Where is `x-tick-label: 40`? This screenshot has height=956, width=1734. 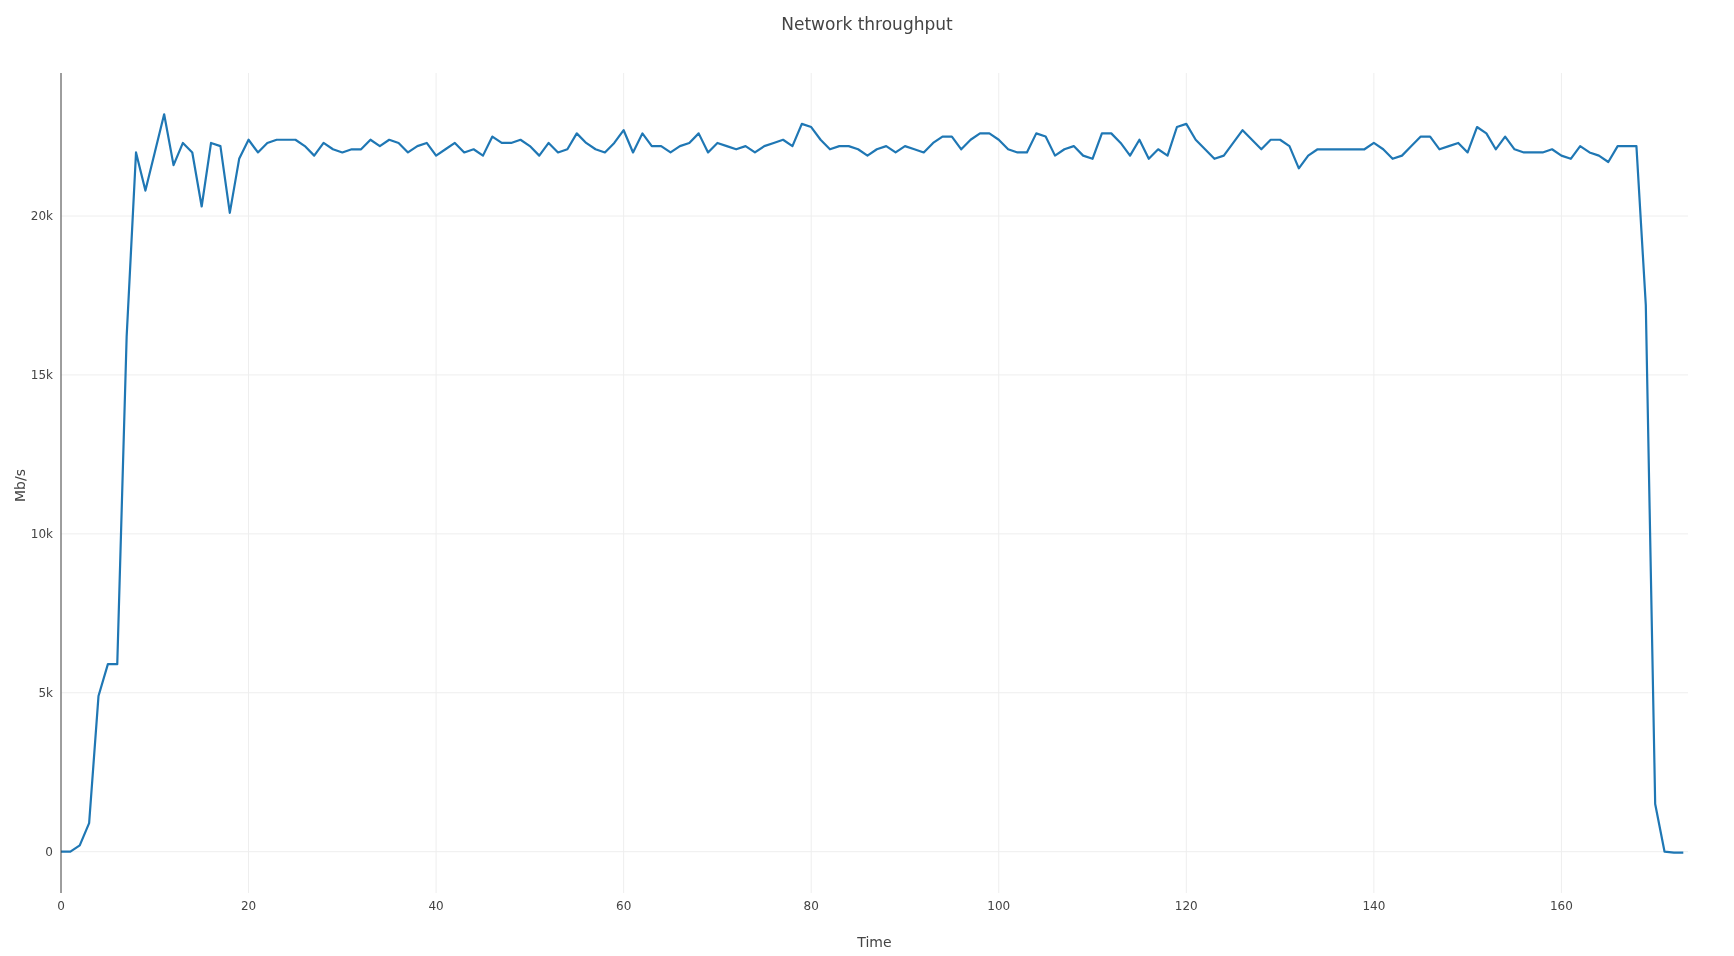
x-tick-label: 40 is located at coordinates (436, 905).